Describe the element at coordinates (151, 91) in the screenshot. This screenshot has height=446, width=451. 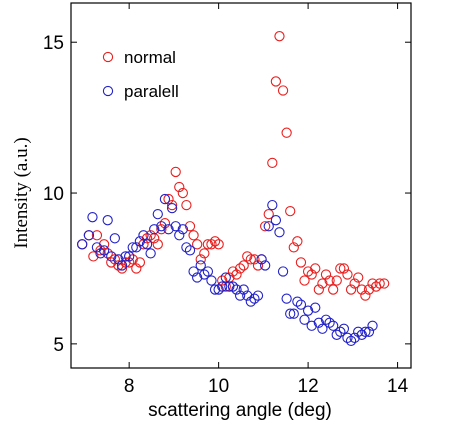
I see `legend-label: paralell` at that location.